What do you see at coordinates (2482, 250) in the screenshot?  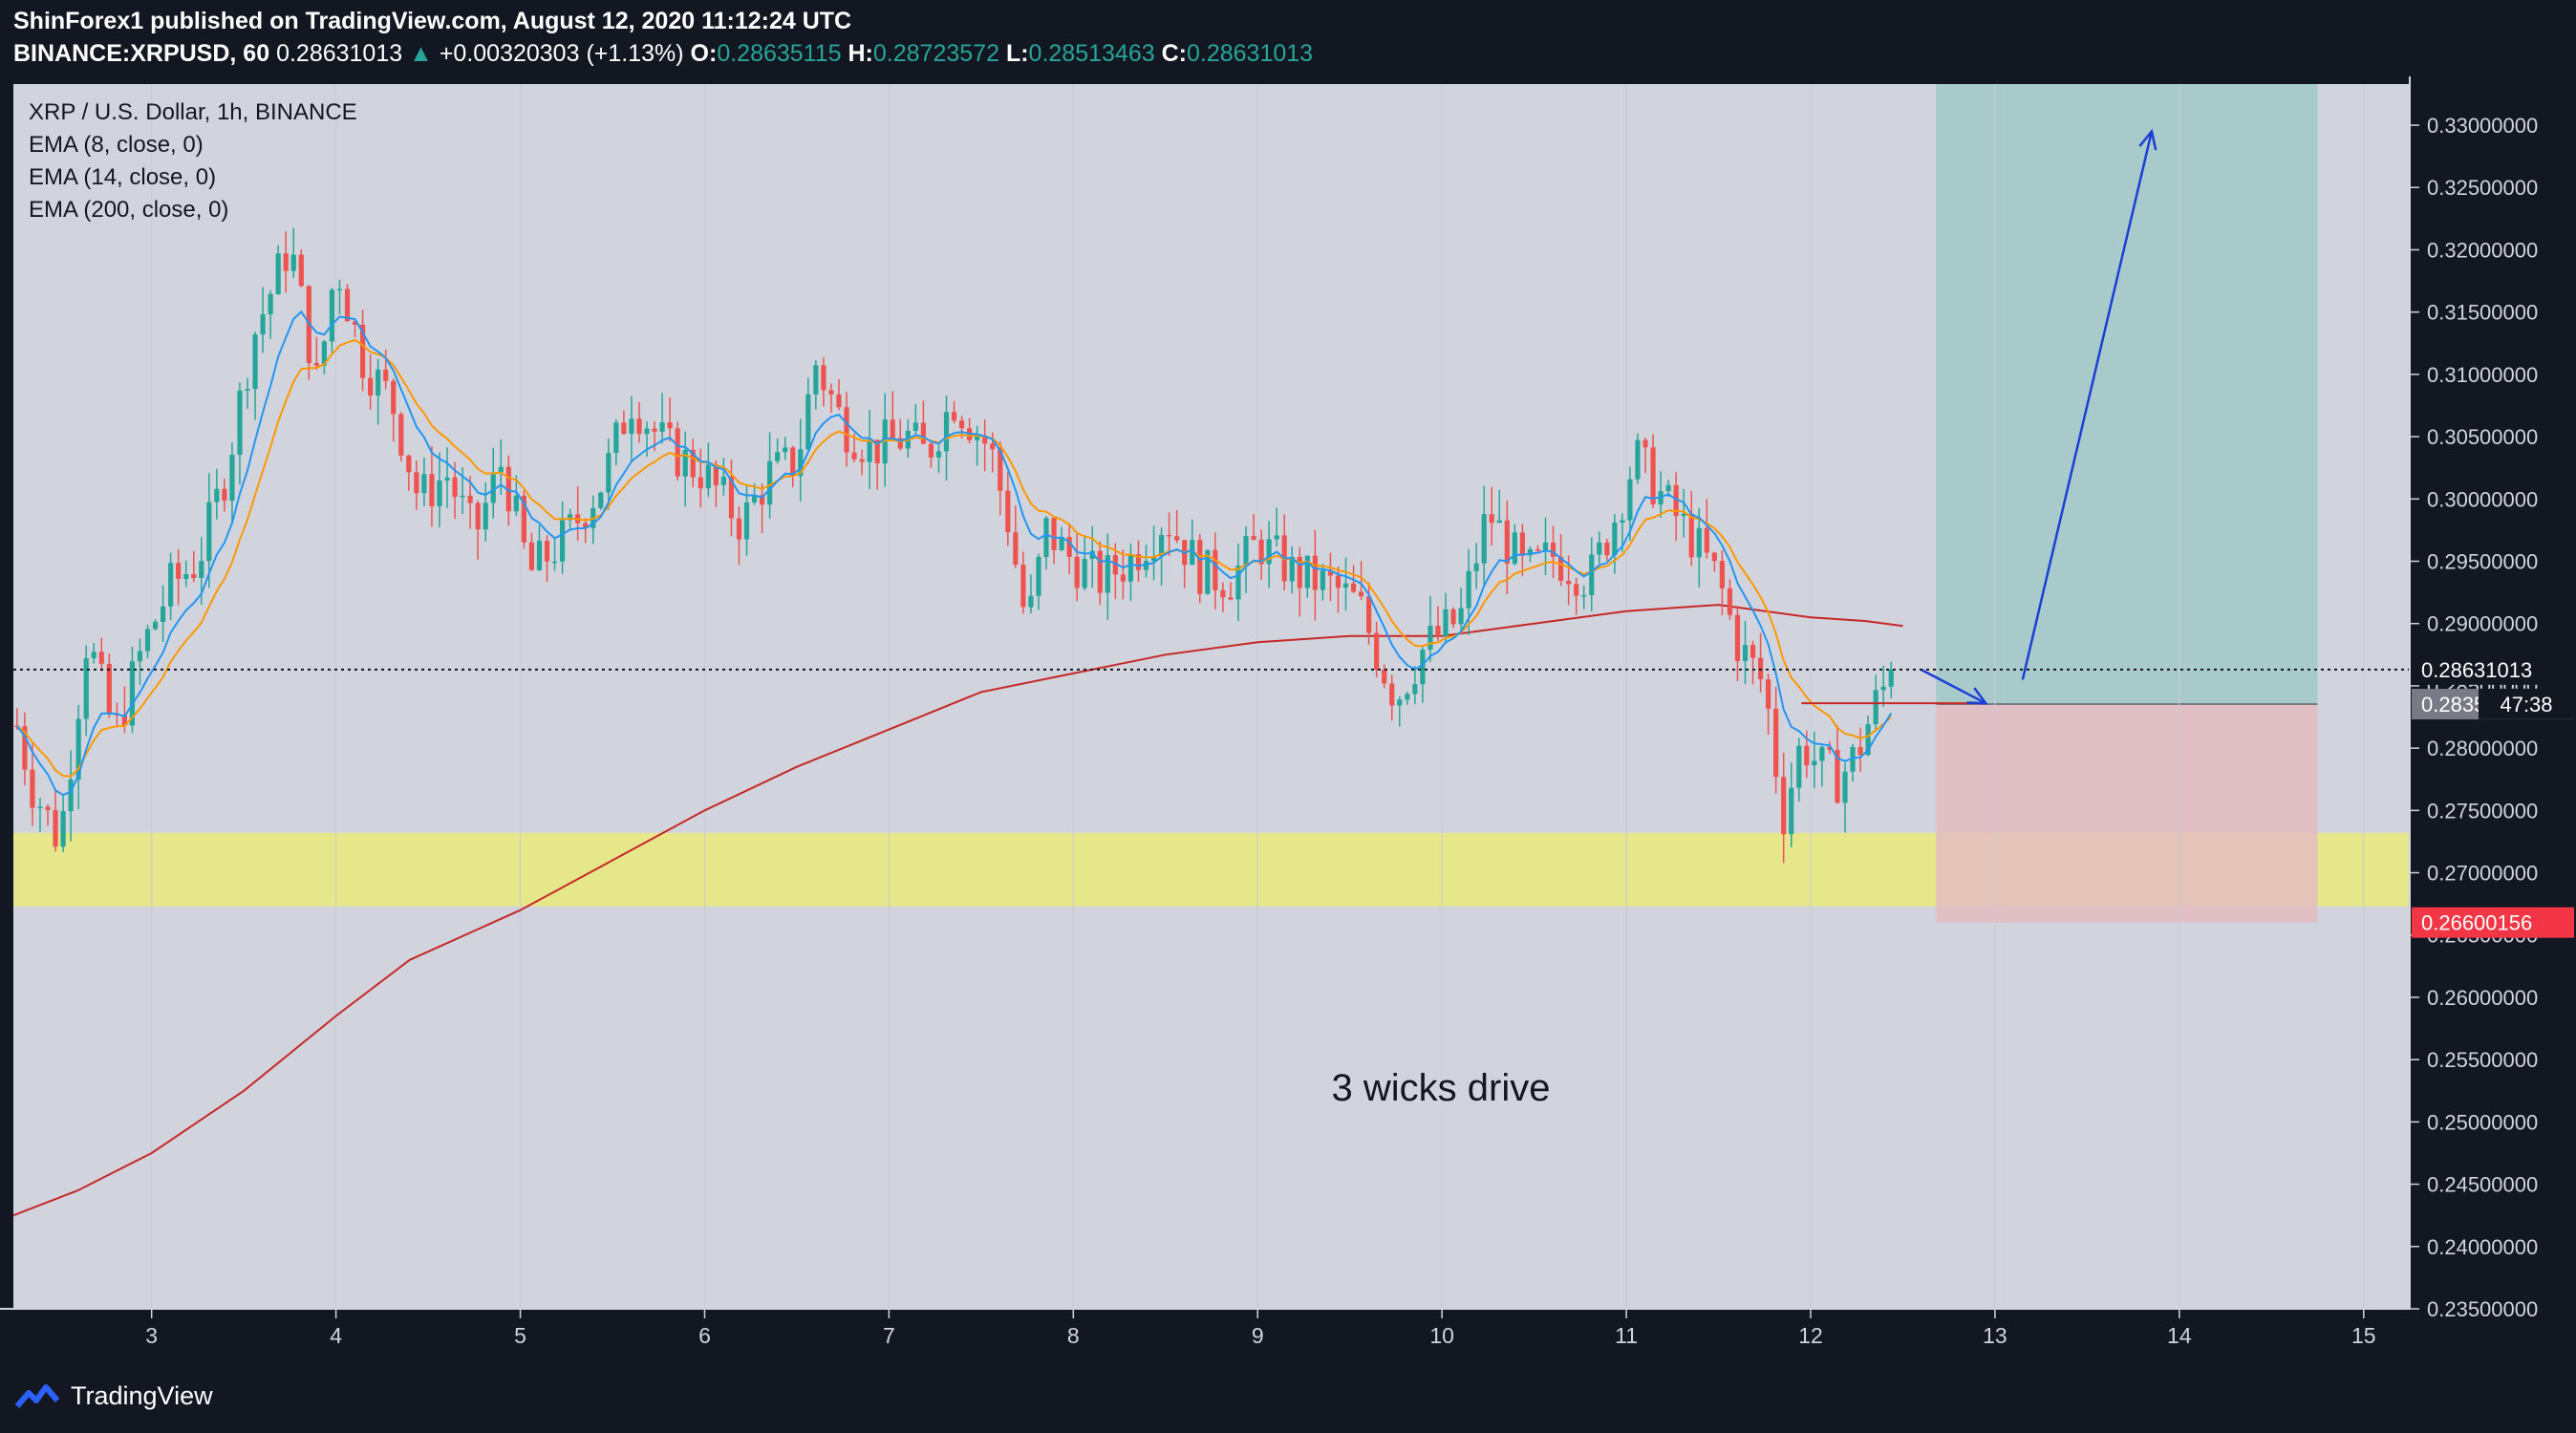 I see `y-tick-label: 0.32000000` at bounding box center [2482, 250].